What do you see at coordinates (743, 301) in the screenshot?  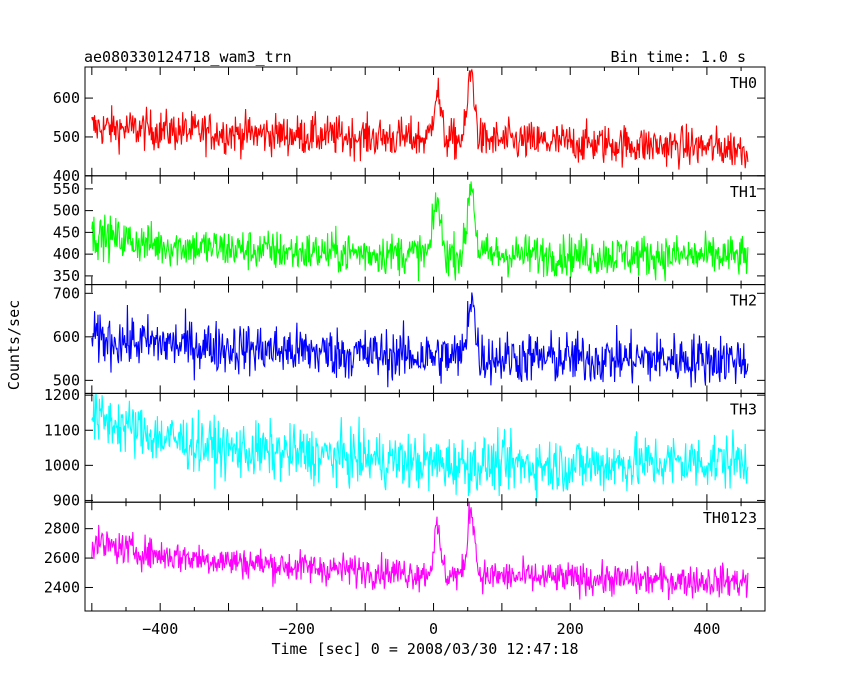 I see `panel-label-th2: TH2` at bounding box center [743, 301].